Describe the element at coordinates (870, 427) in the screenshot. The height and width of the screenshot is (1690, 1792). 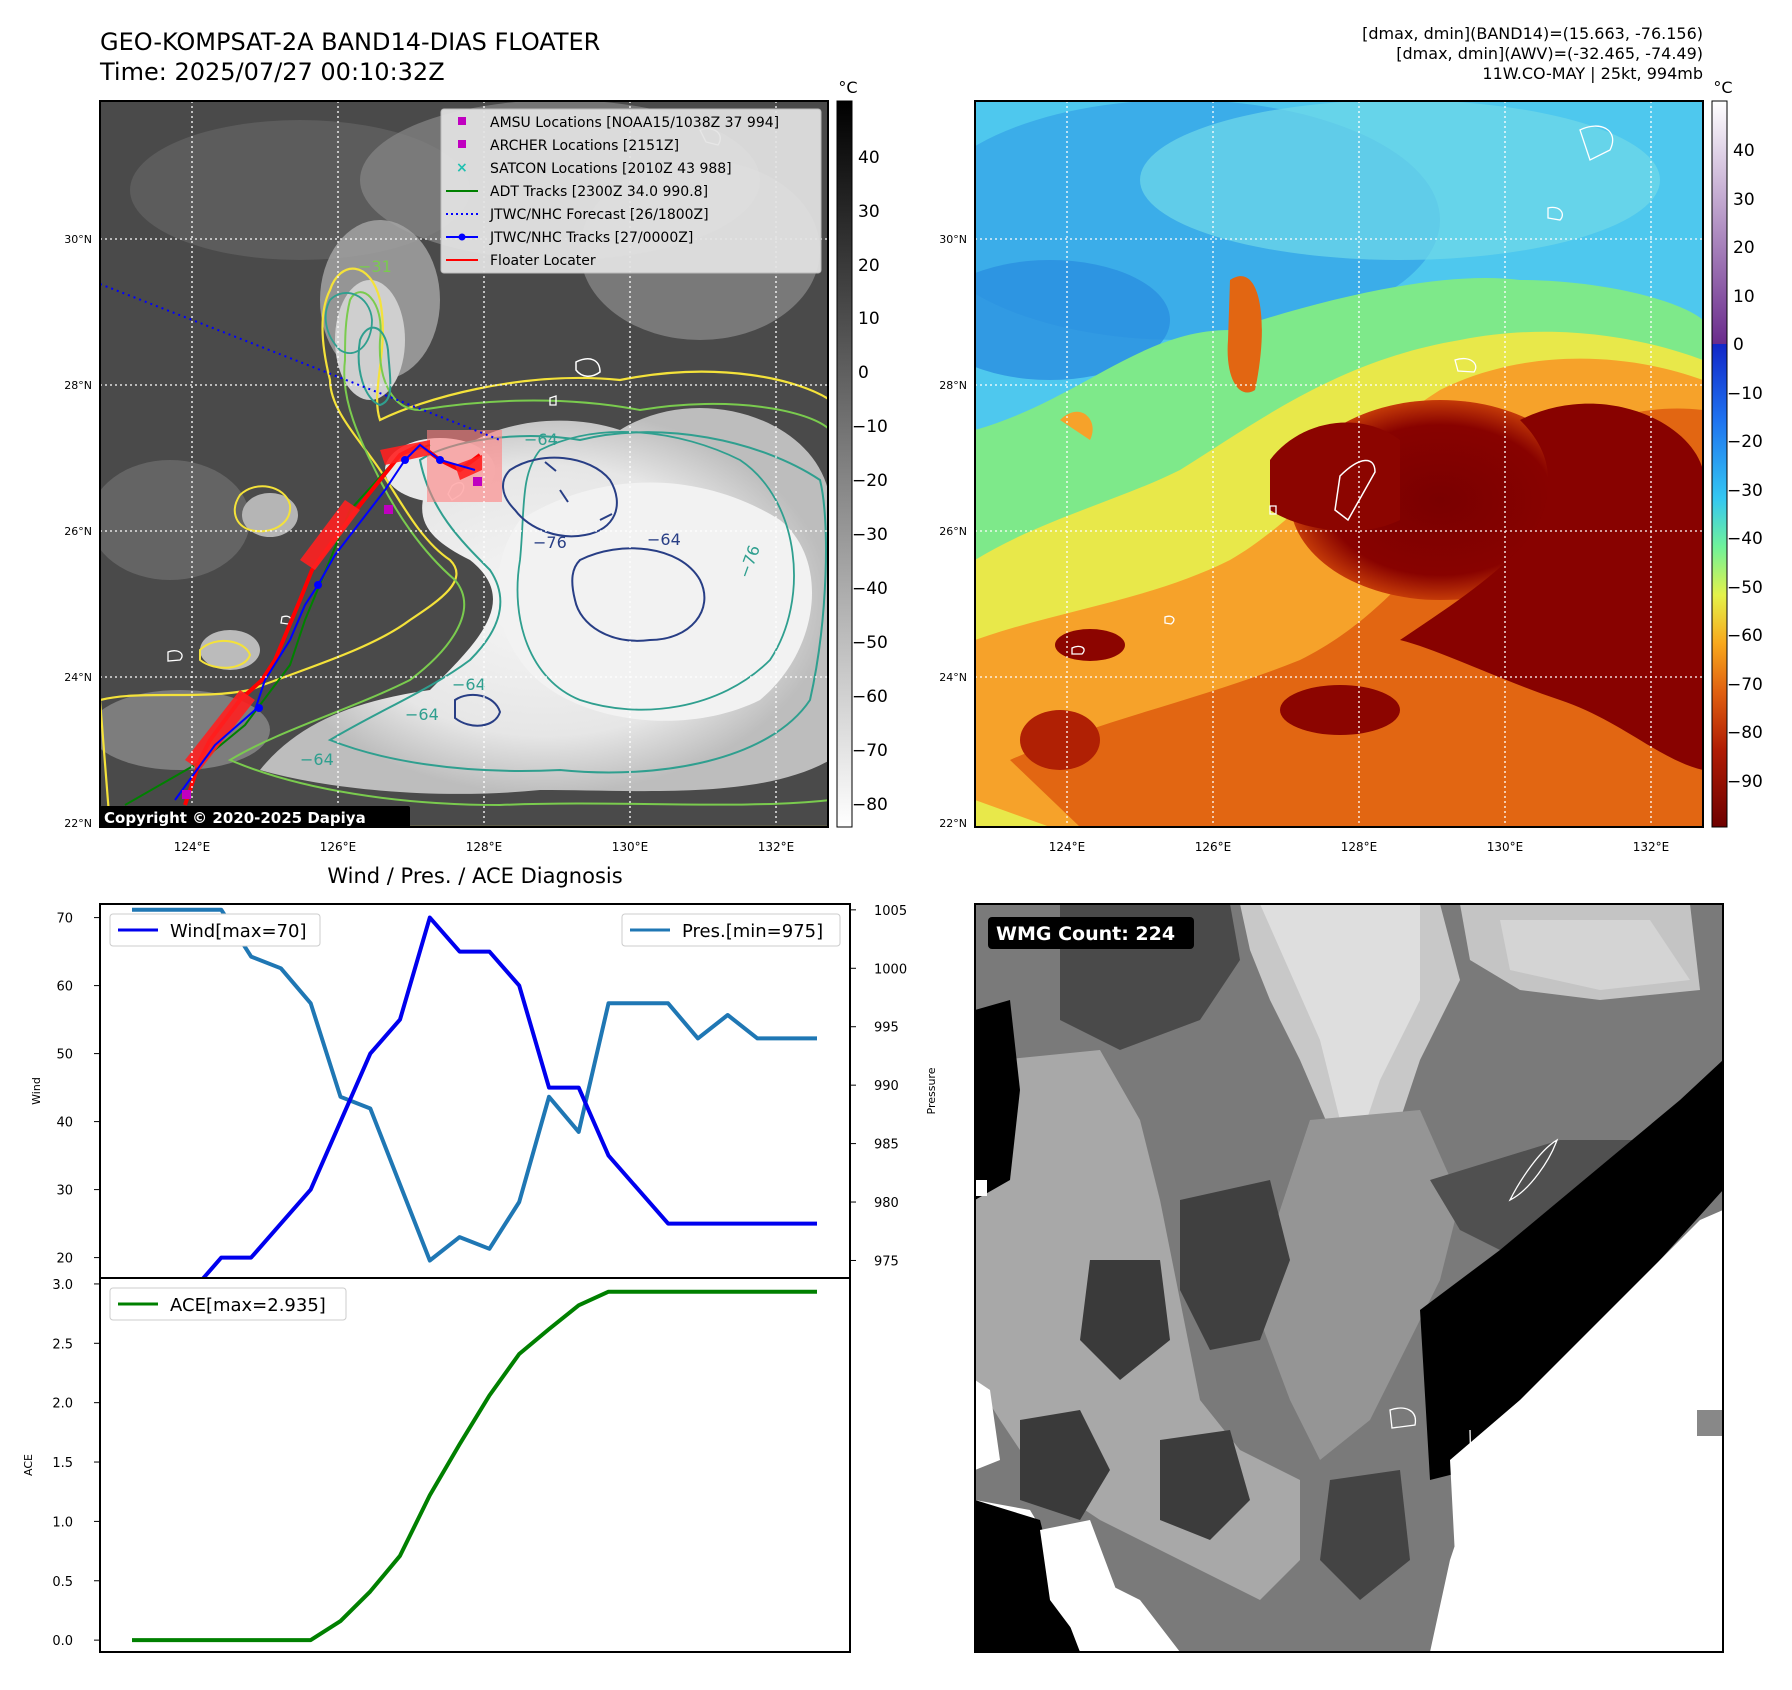
I see `ir-tick: −10` at that location.